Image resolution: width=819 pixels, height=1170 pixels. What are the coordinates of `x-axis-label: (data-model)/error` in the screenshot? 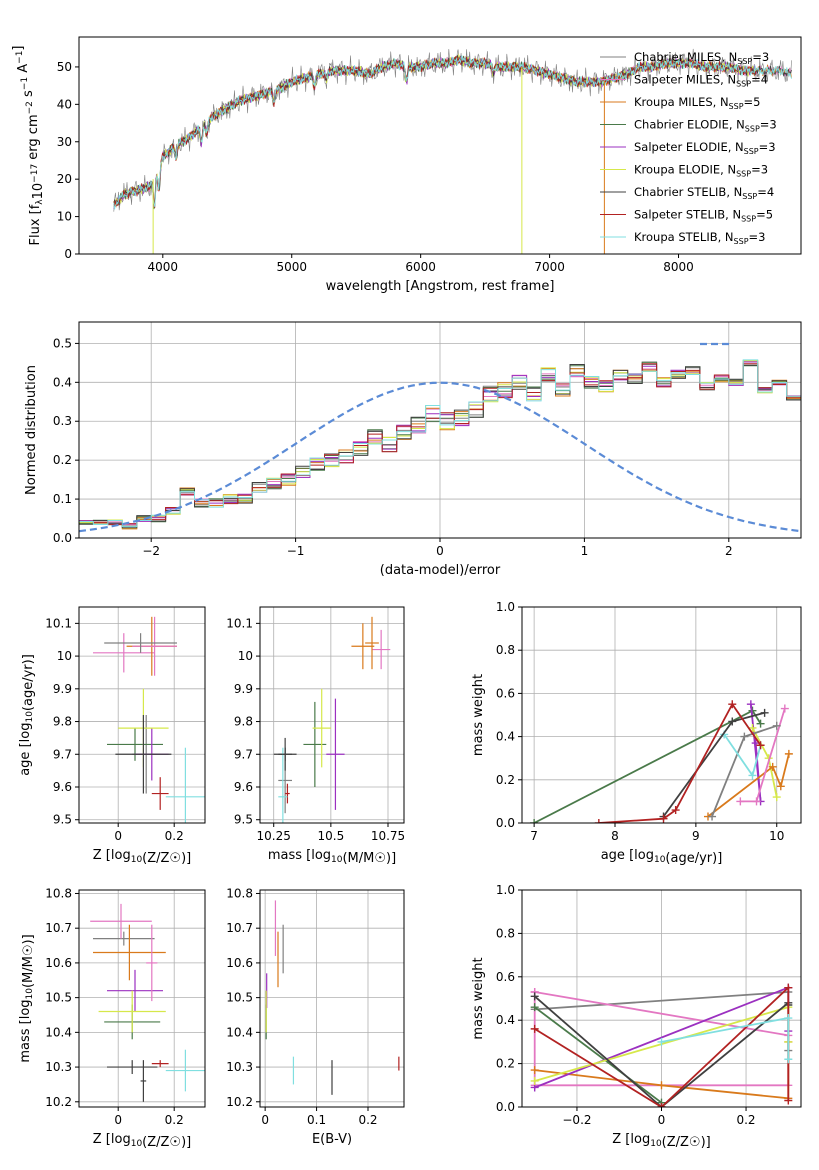 It's located at (440, 570).